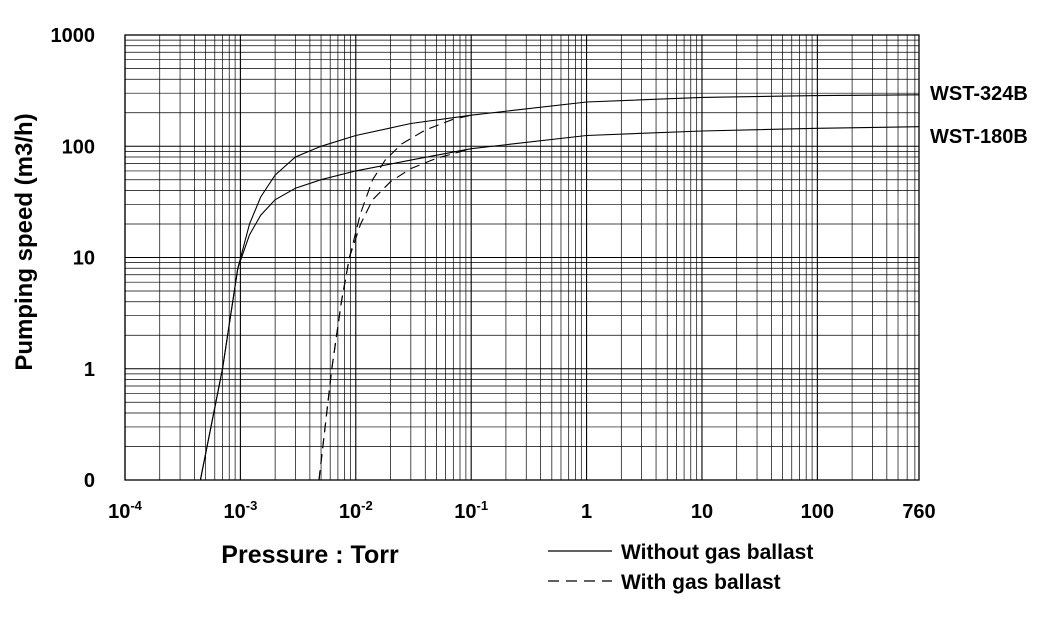 Image resolution: width=1059 pixels, height=618 pixels. I want to click on series-line-wst-324b-dashed, so click(395, 297).